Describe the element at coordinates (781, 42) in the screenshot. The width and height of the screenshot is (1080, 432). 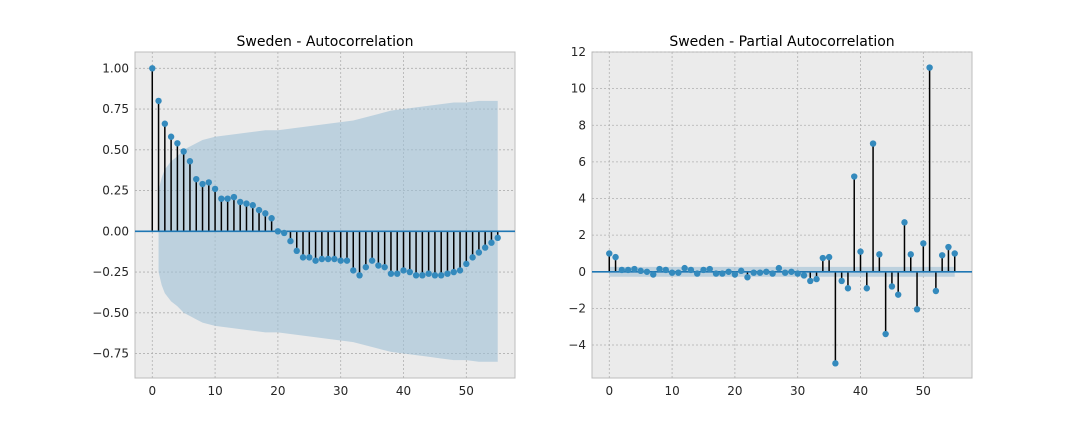
I see `chart-title: Sweden - Partial Autocorrelation` at that location.